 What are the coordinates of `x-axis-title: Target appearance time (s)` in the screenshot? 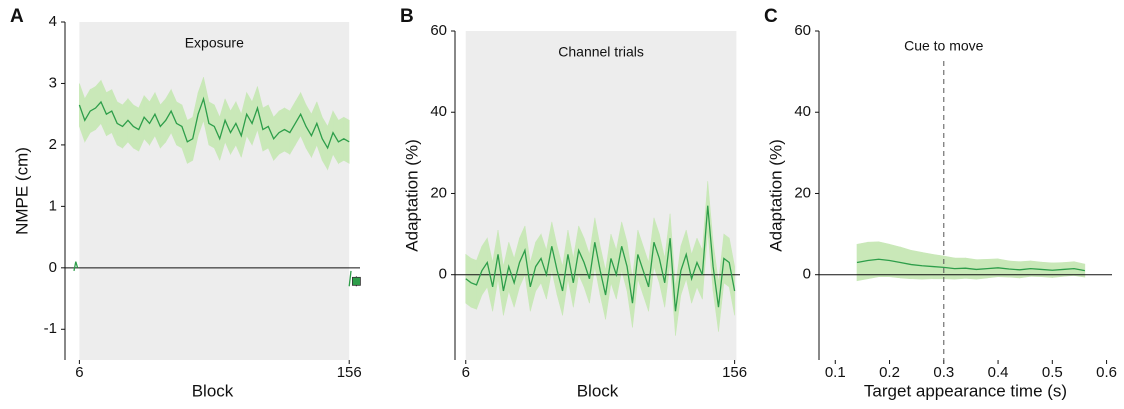 It's located at (965, 390).